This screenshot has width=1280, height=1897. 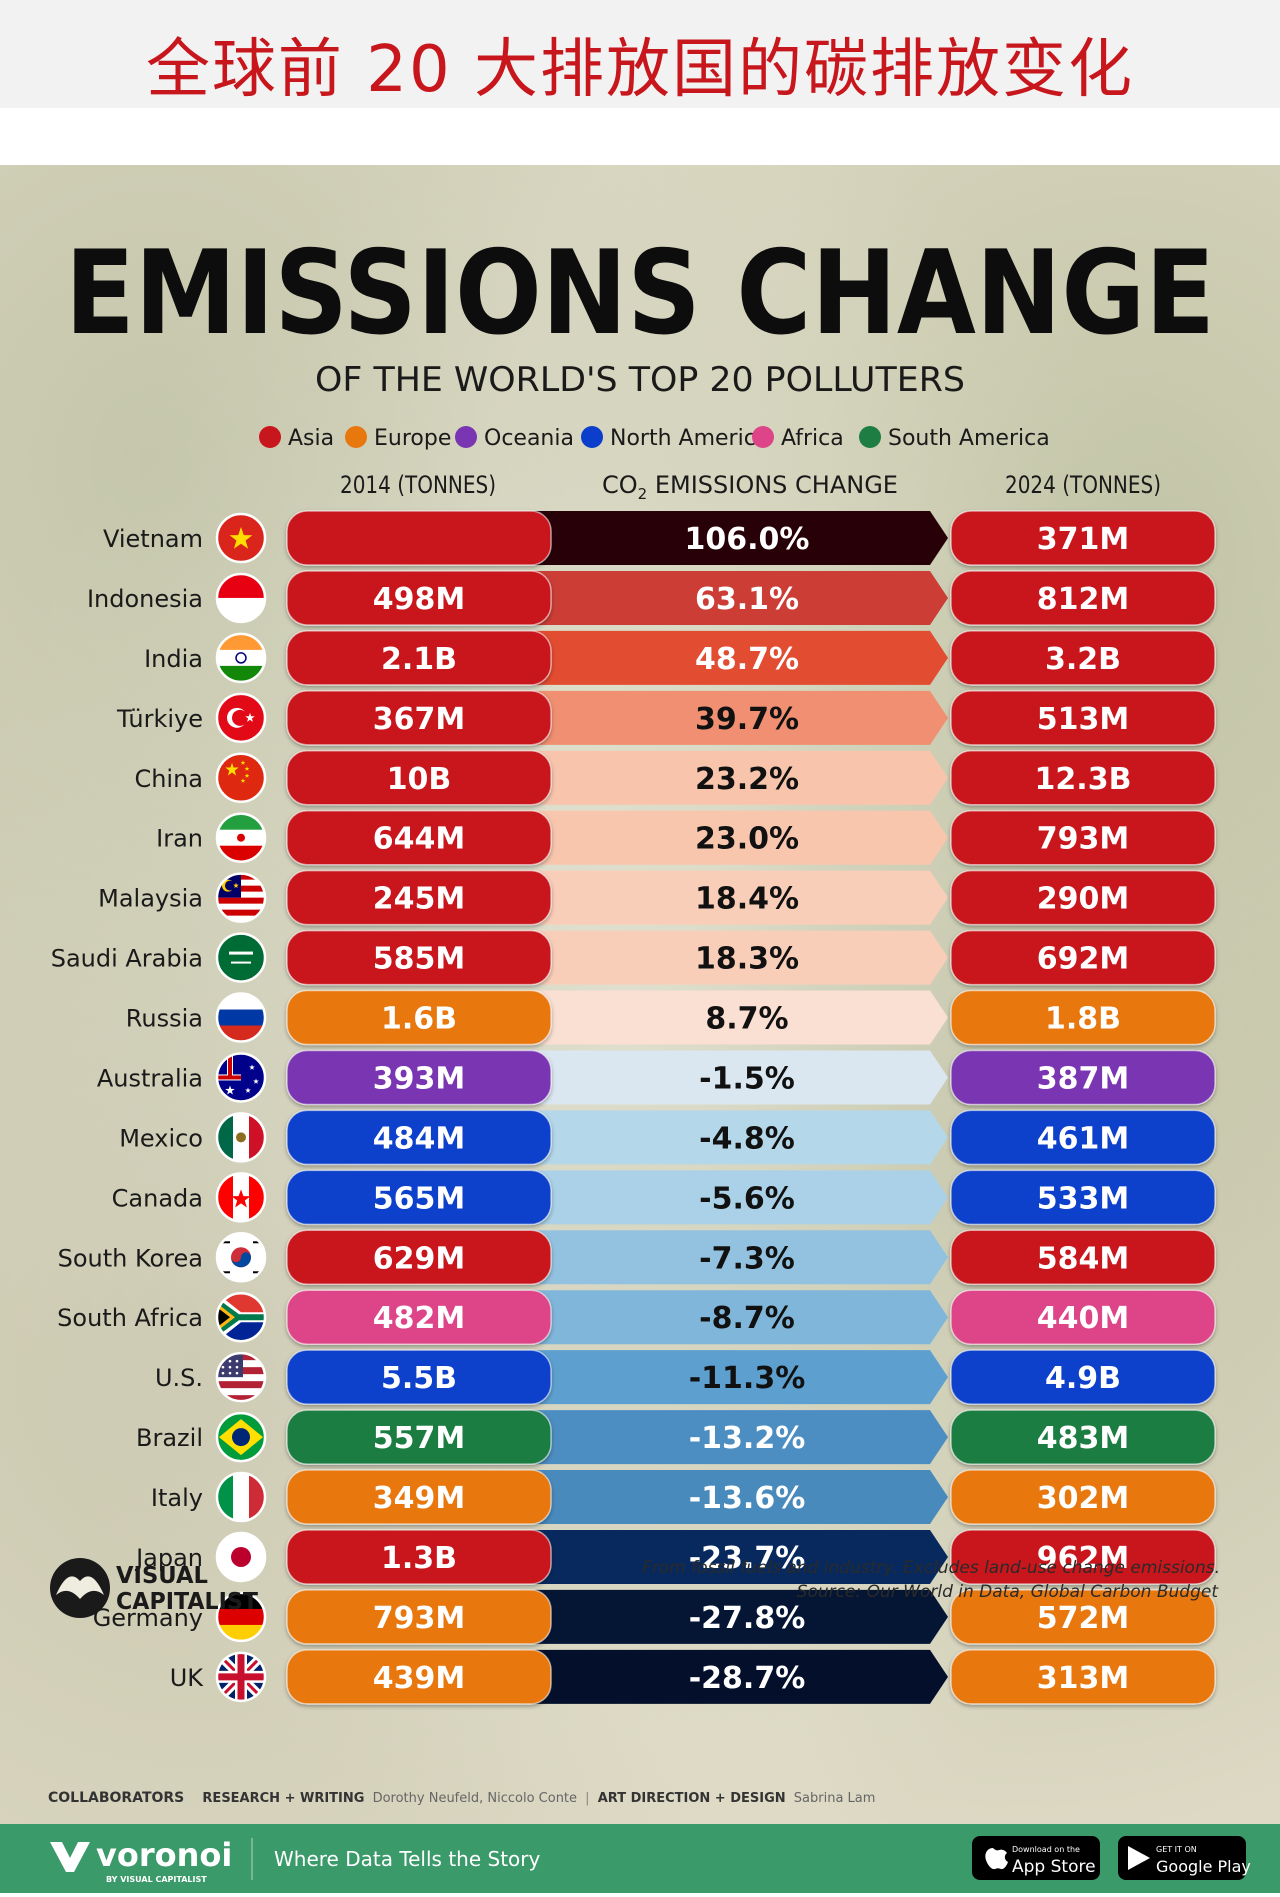 What do you see at coordinates (812, 438) in the screenshot?
I see `legend-label-africa: Africa` at bounding box center [812, 438].